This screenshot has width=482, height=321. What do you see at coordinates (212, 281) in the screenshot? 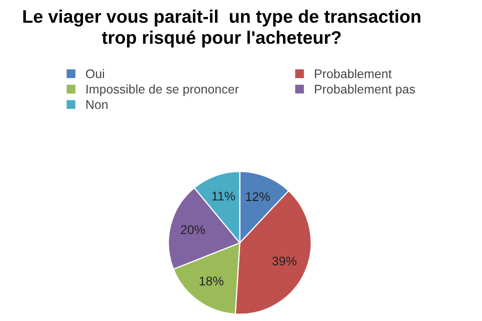
I see `data-label: 18%` at bounding box center [212, 281].